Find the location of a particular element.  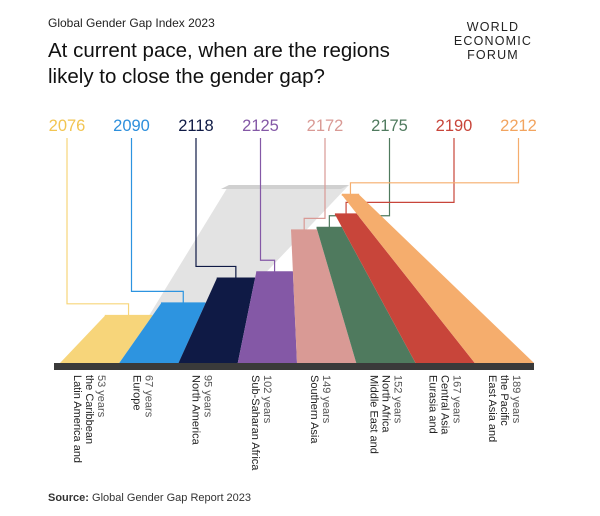

wef-logo: WORLD ECONOMIC FORUM is located at coordinates (493, 41).